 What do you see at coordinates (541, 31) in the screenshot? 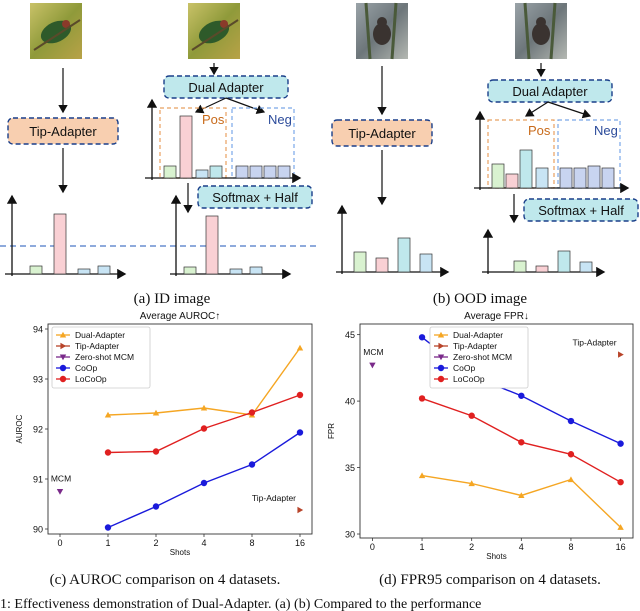
I see `ood-bird-image-right` at bounding box center [541, 31].